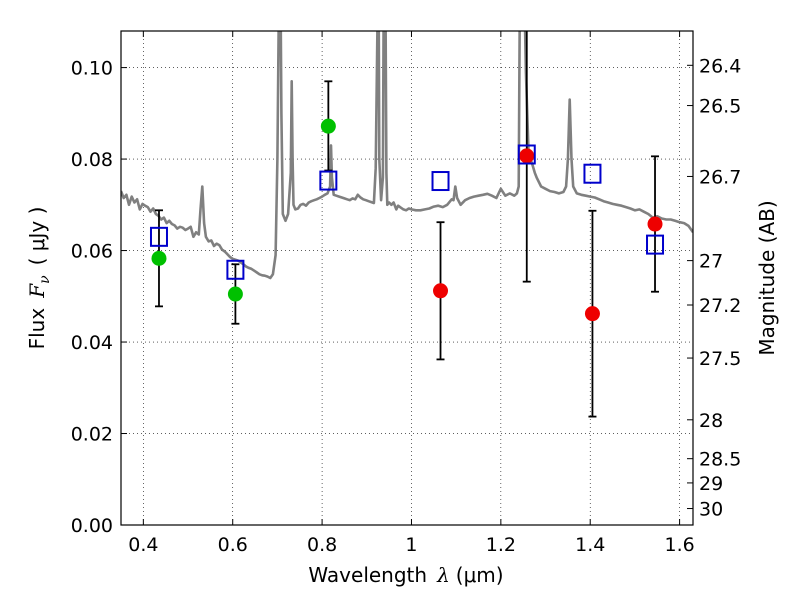 Image resolution: width=800 pixels, height=600 pixels. I want to click on x-tick-label: 0.8, so click(322, 545).